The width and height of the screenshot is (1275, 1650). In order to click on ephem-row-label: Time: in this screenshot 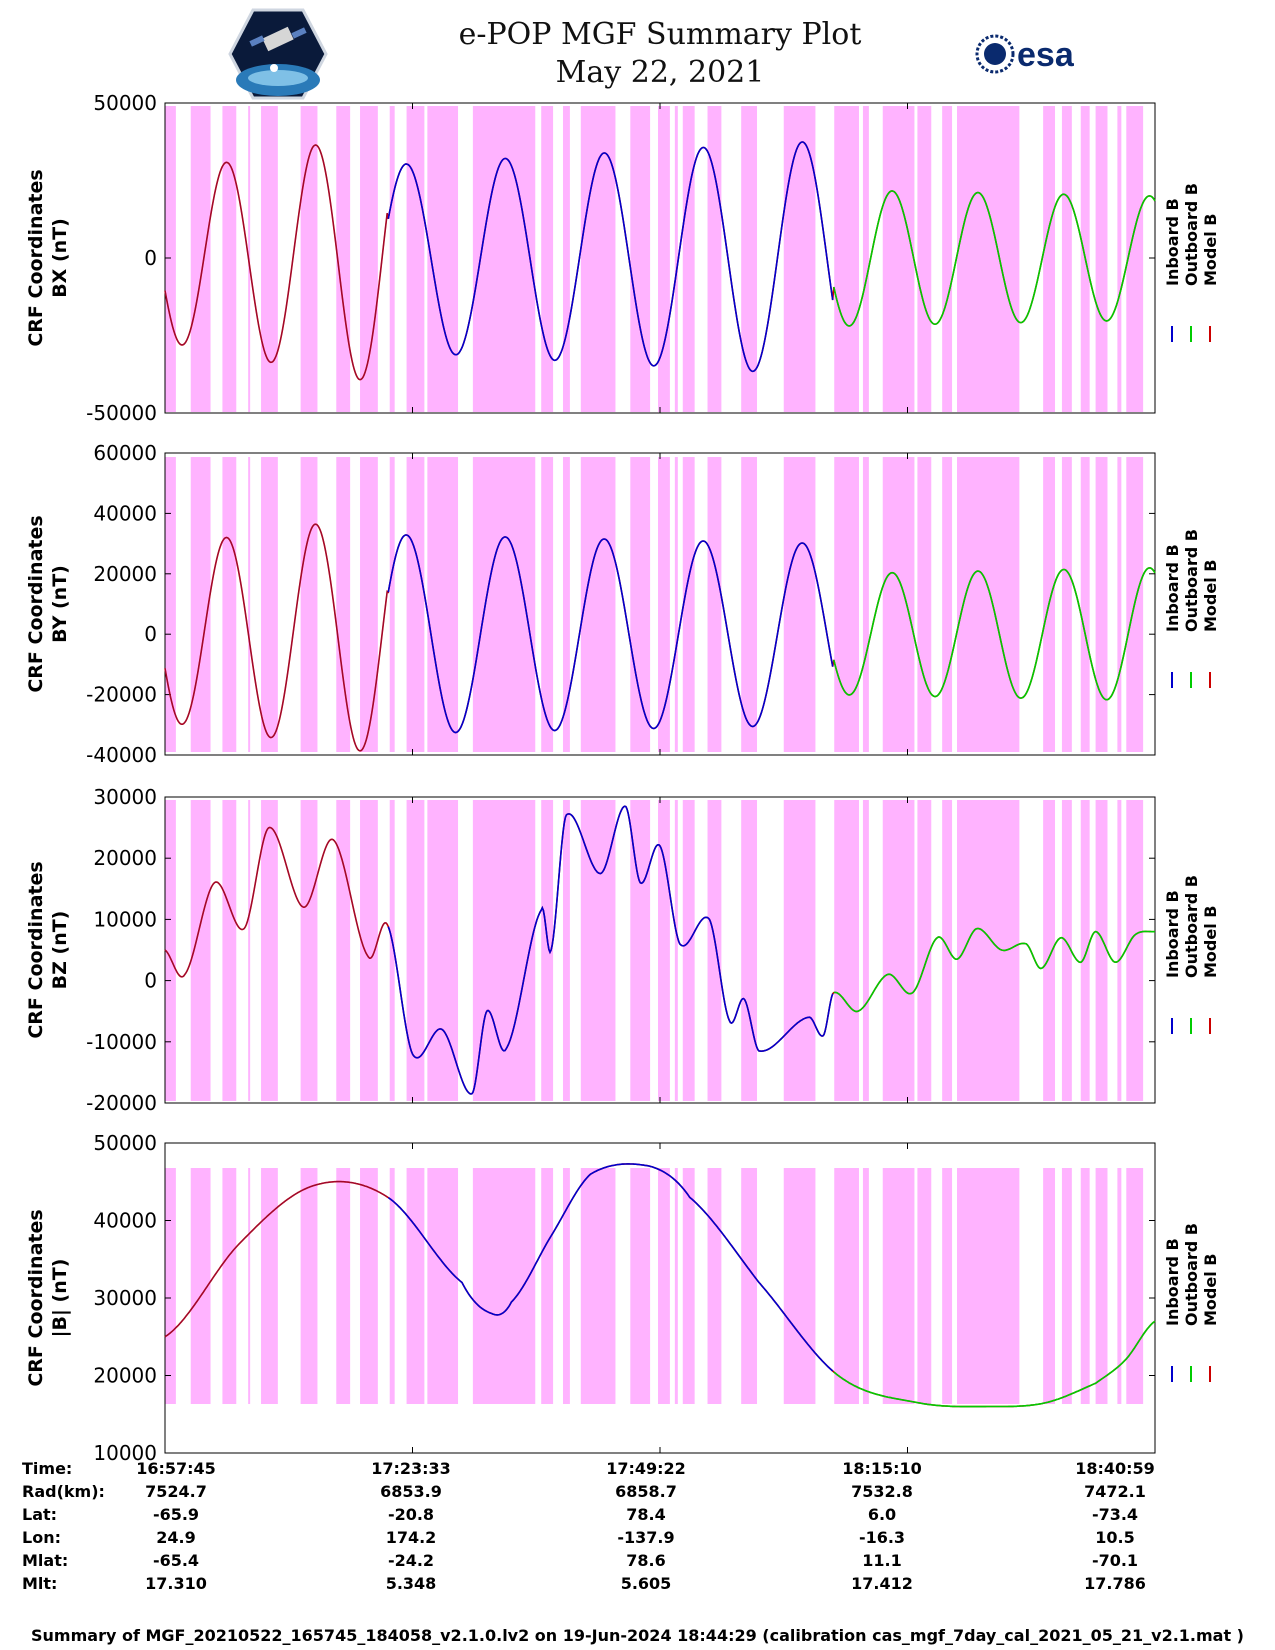, I will do `click(47, 1468)`.